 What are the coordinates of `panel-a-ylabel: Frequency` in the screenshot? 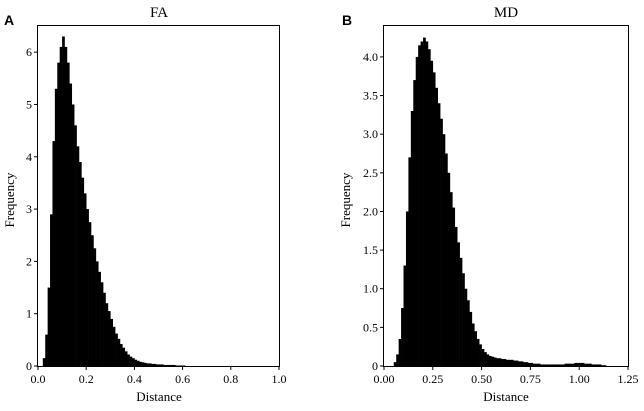 It's located at (9, 199).